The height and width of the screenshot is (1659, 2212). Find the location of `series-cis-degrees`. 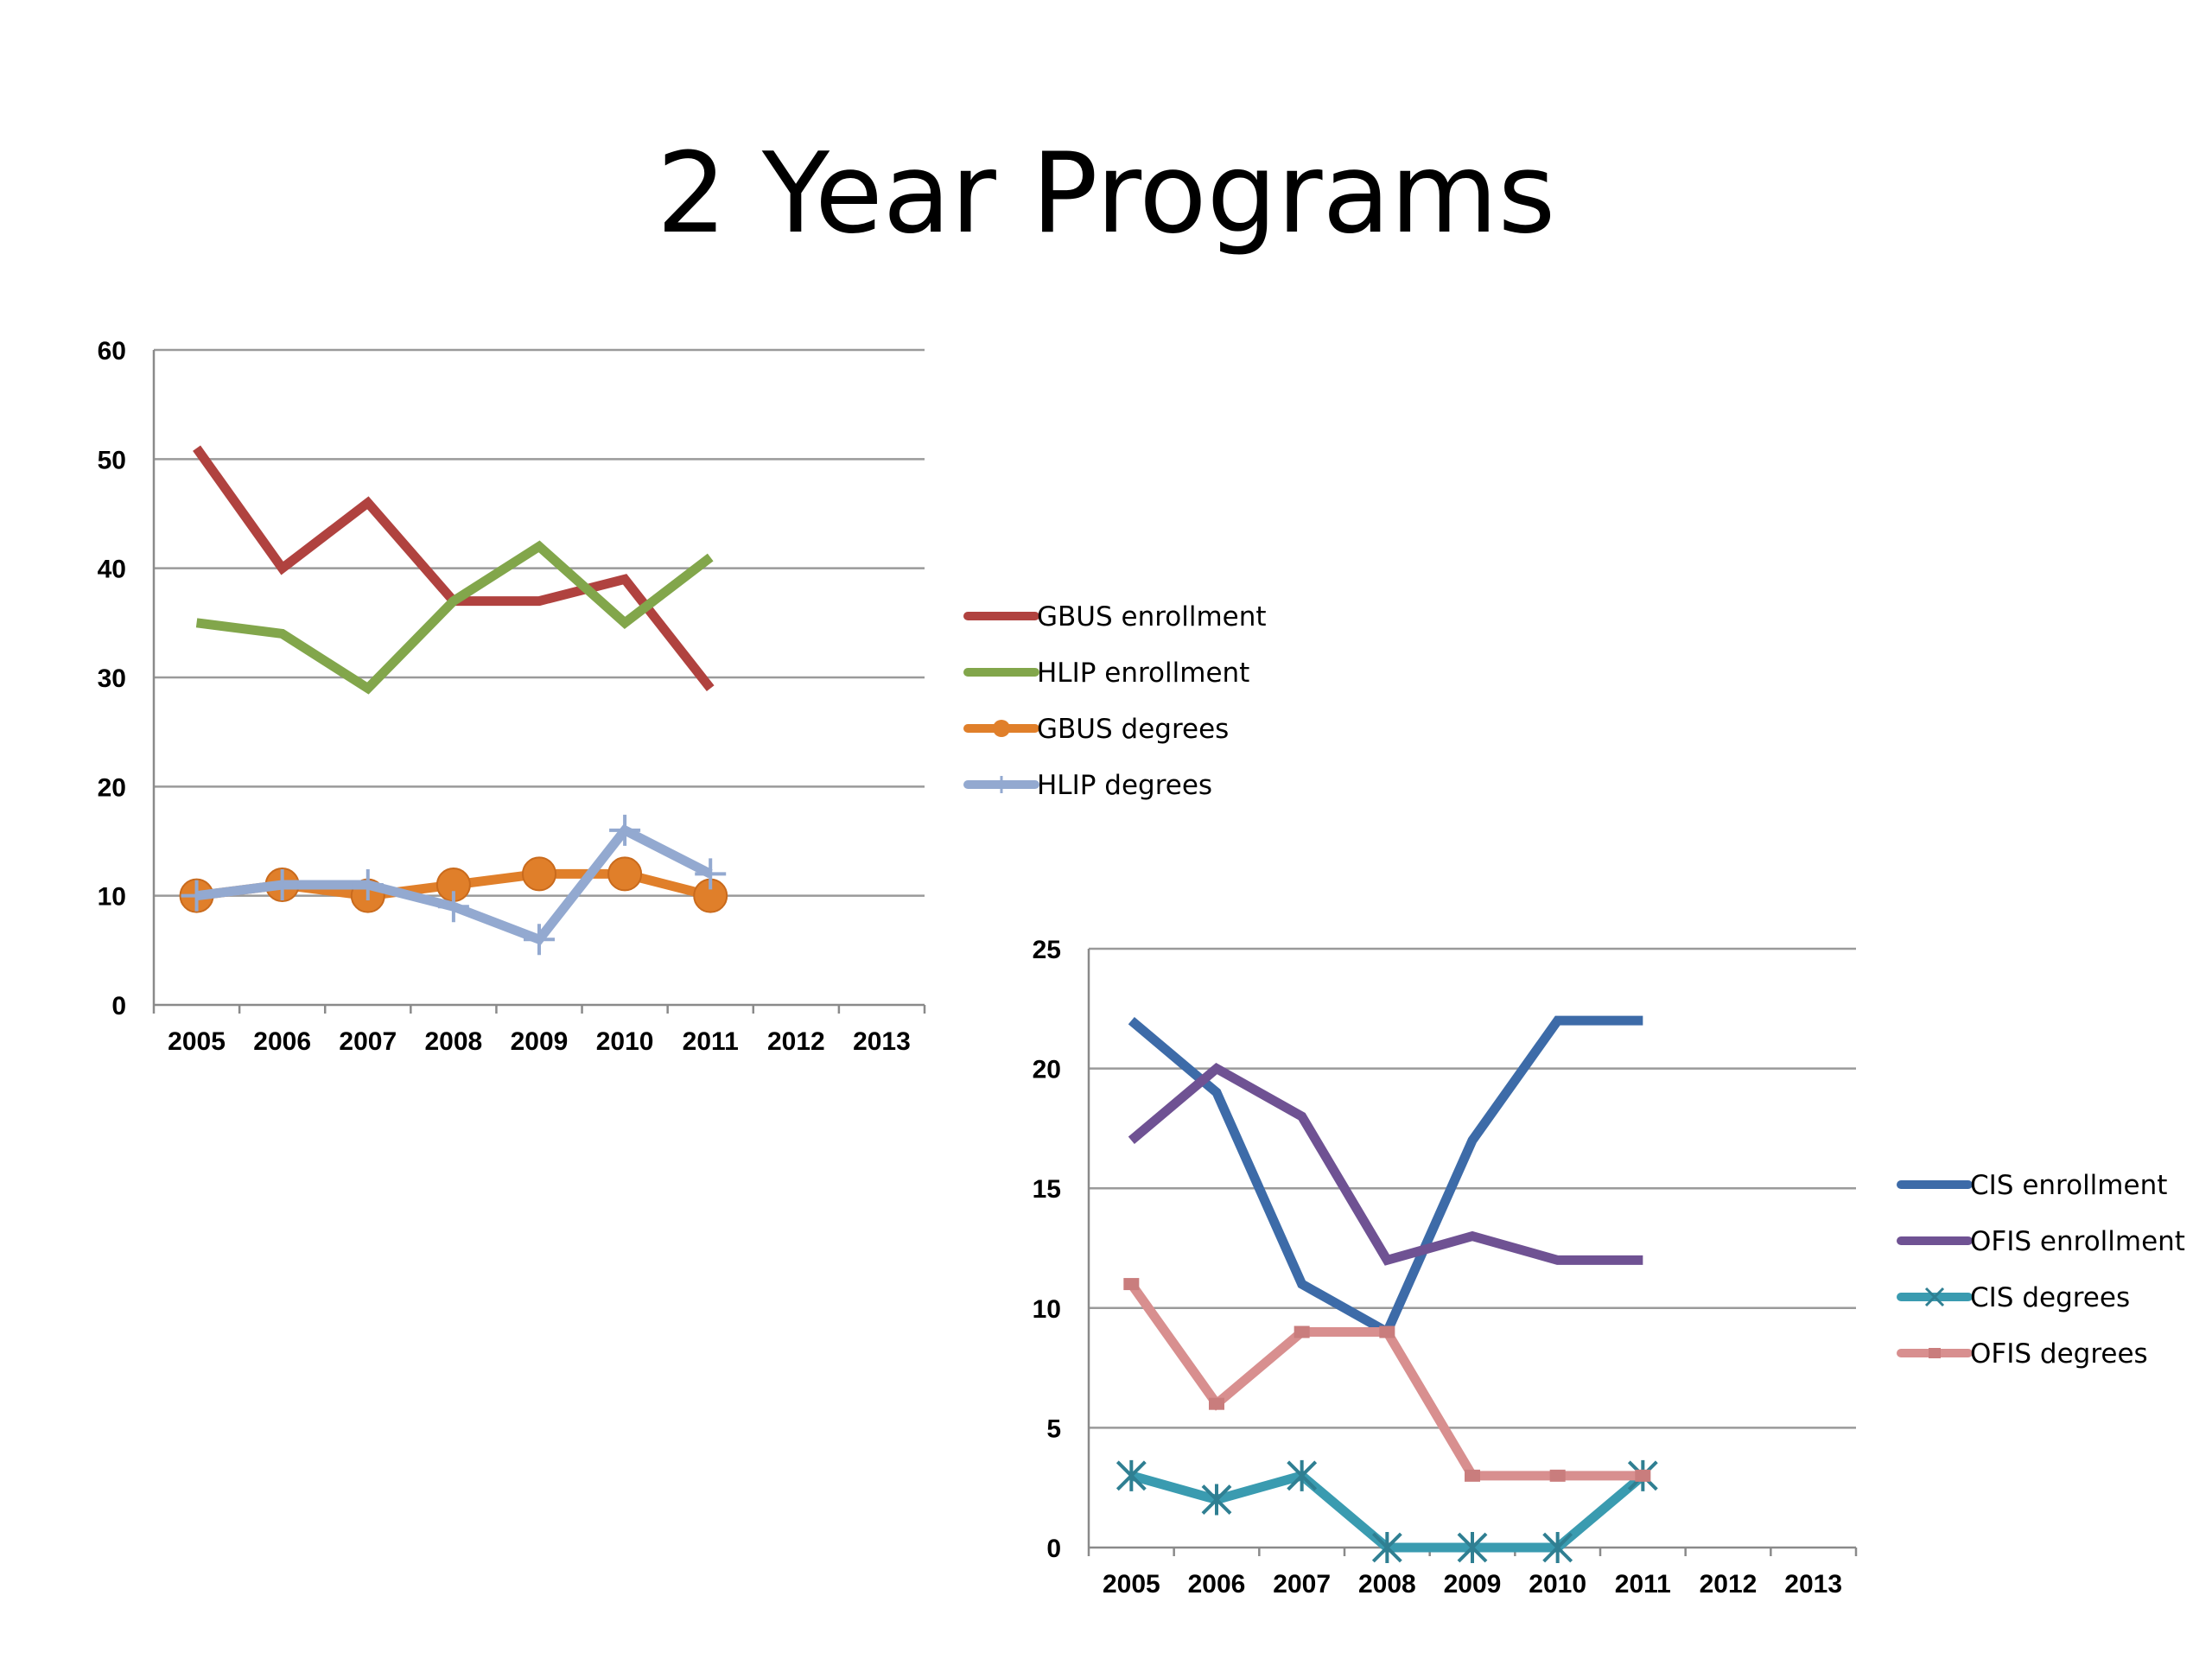

series-cis-degrees is located at coordinates (1387, 1511).